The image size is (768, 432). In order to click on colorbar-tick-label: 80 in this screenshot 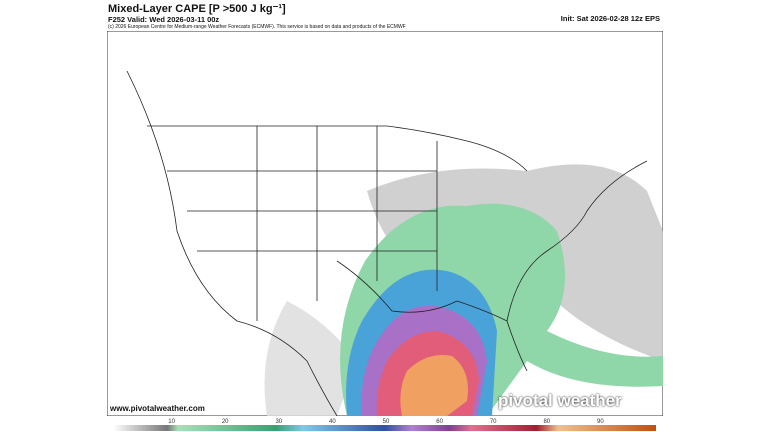, I will do `click(546, 422)`.